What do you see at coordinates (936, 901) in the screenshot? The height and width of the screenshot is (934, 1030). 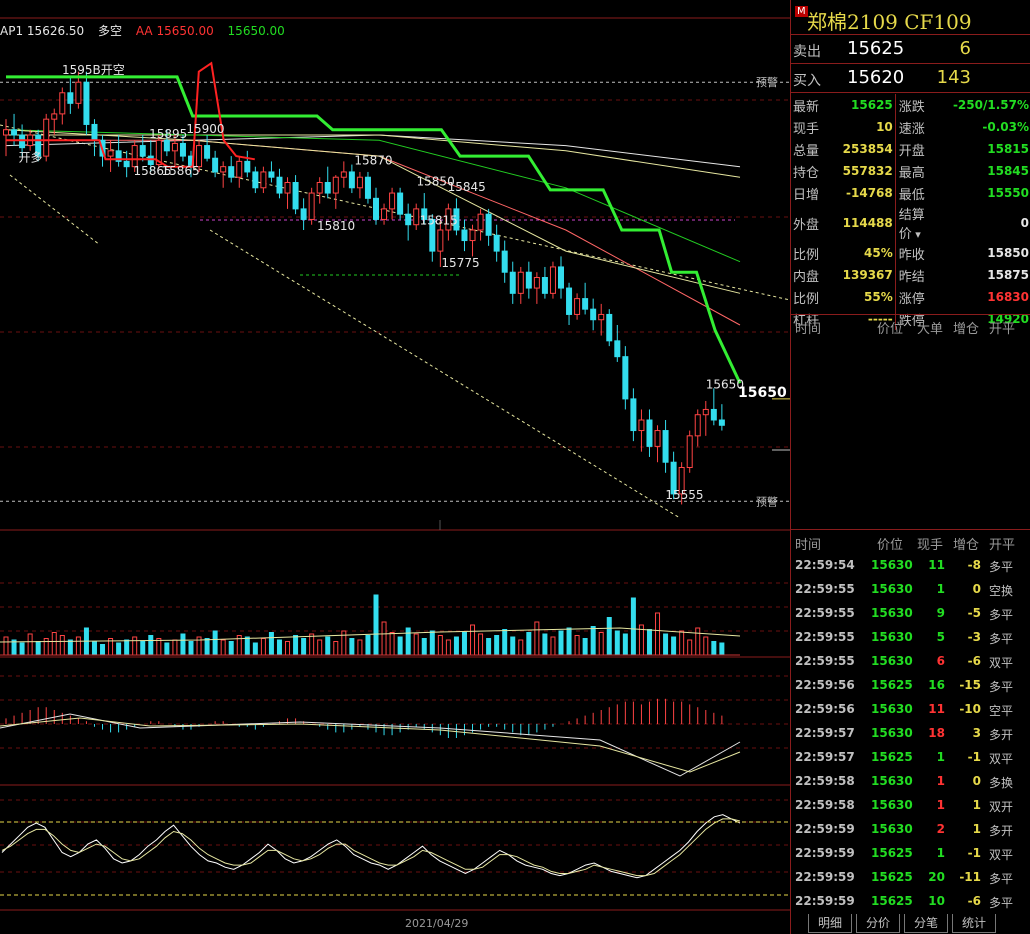 I see `tick-volume: 10` at bounding box center [936, 901].